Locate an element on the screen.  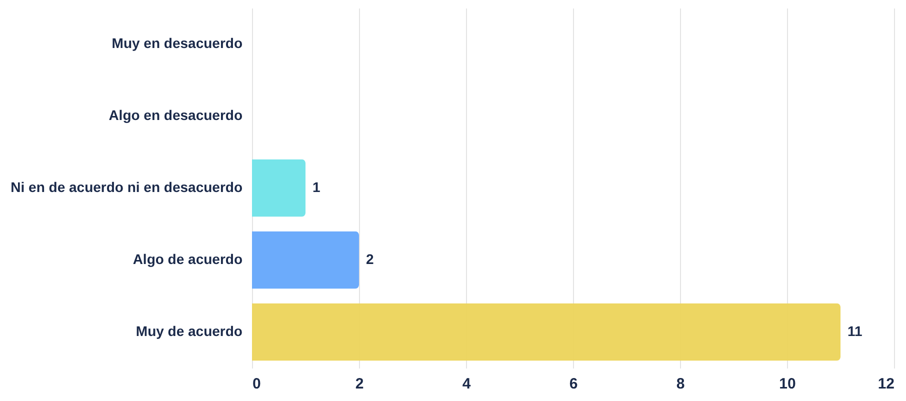
data-label: 1 is located at coordinates (316, 187).